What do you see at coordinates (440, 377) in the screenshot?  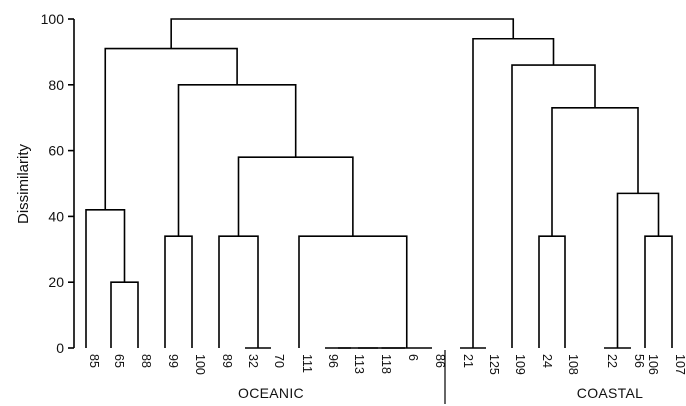 I see `group-labels: OCEANIC COASTAL` at bounding box center [440, 377].